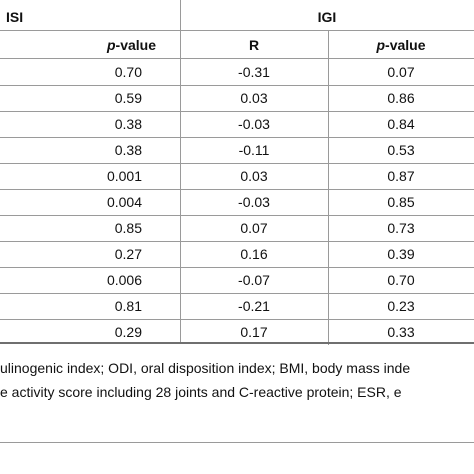  What do you see at coordinates (401, 72) in the screenshot?
I see `cell-igi-p-value: 0.07` at bounding box center [401, 72].